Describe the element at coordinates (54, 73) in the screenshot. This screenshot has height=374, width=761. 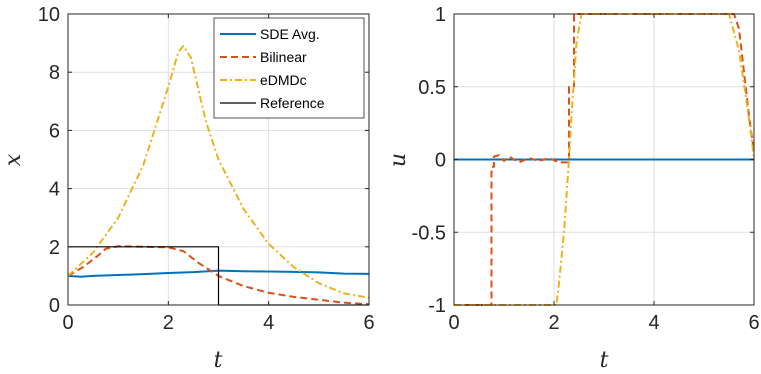
I see `left-y-tick-label: 8` at that location.